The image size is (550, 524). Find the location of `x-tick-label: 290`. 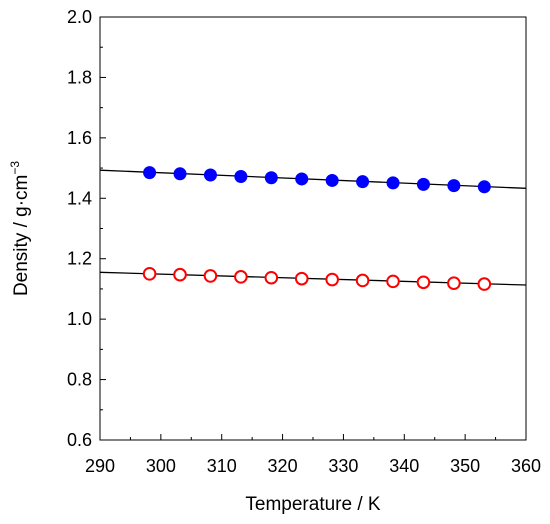

x-tick-label: 290 is located at coordinates (100, 466).